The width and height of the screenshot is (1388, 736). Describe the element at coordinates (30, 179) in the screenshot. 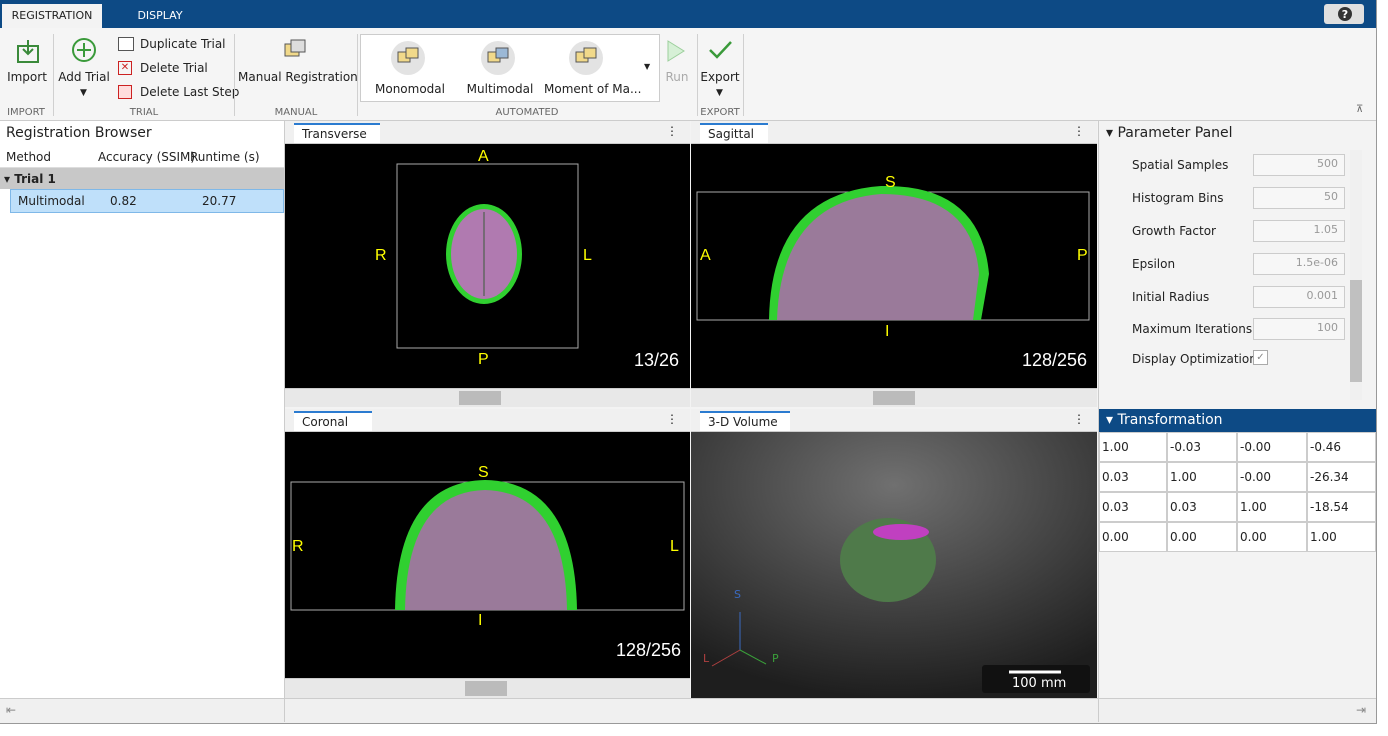

I see `group-label: ▾ Trial 1` at that location.